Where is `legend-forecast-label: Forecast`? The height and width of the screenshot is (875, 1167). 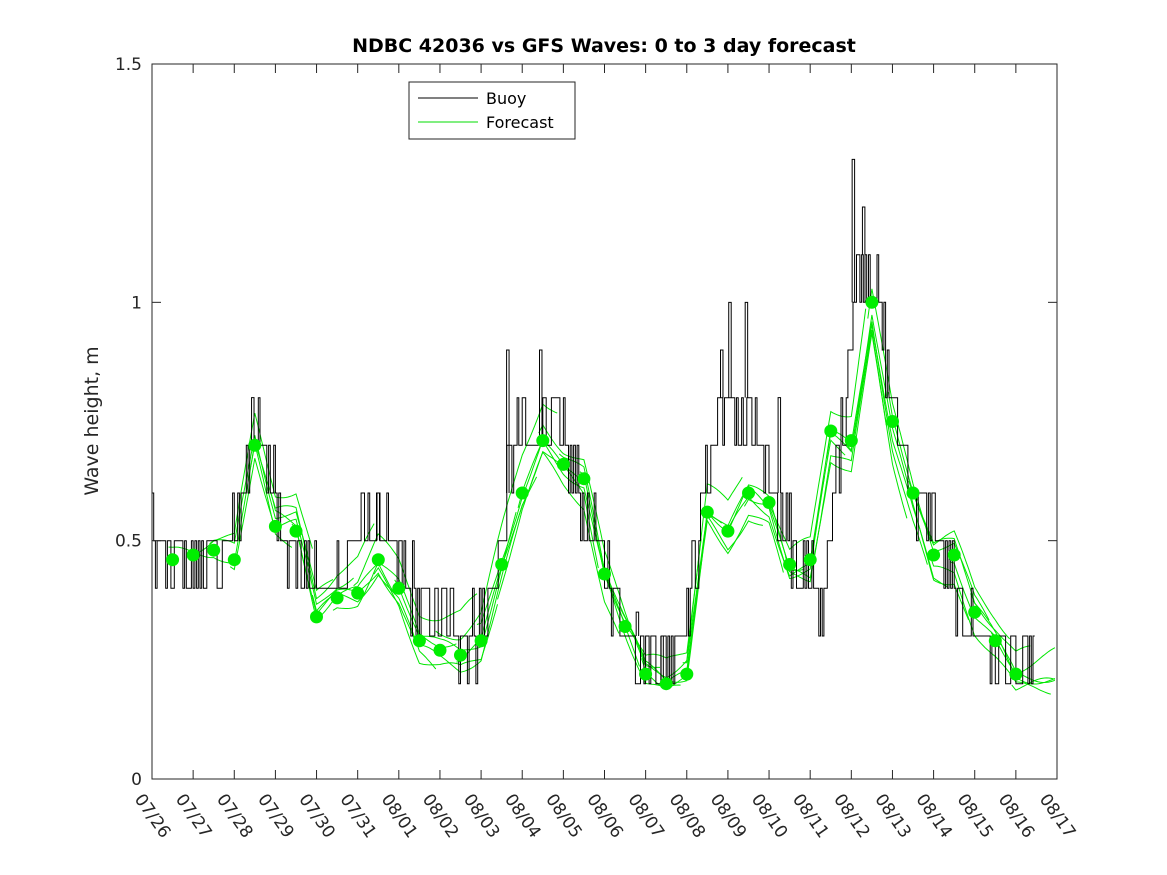 legend-forecast-label: Forecast is located at coordinates (520, 122).